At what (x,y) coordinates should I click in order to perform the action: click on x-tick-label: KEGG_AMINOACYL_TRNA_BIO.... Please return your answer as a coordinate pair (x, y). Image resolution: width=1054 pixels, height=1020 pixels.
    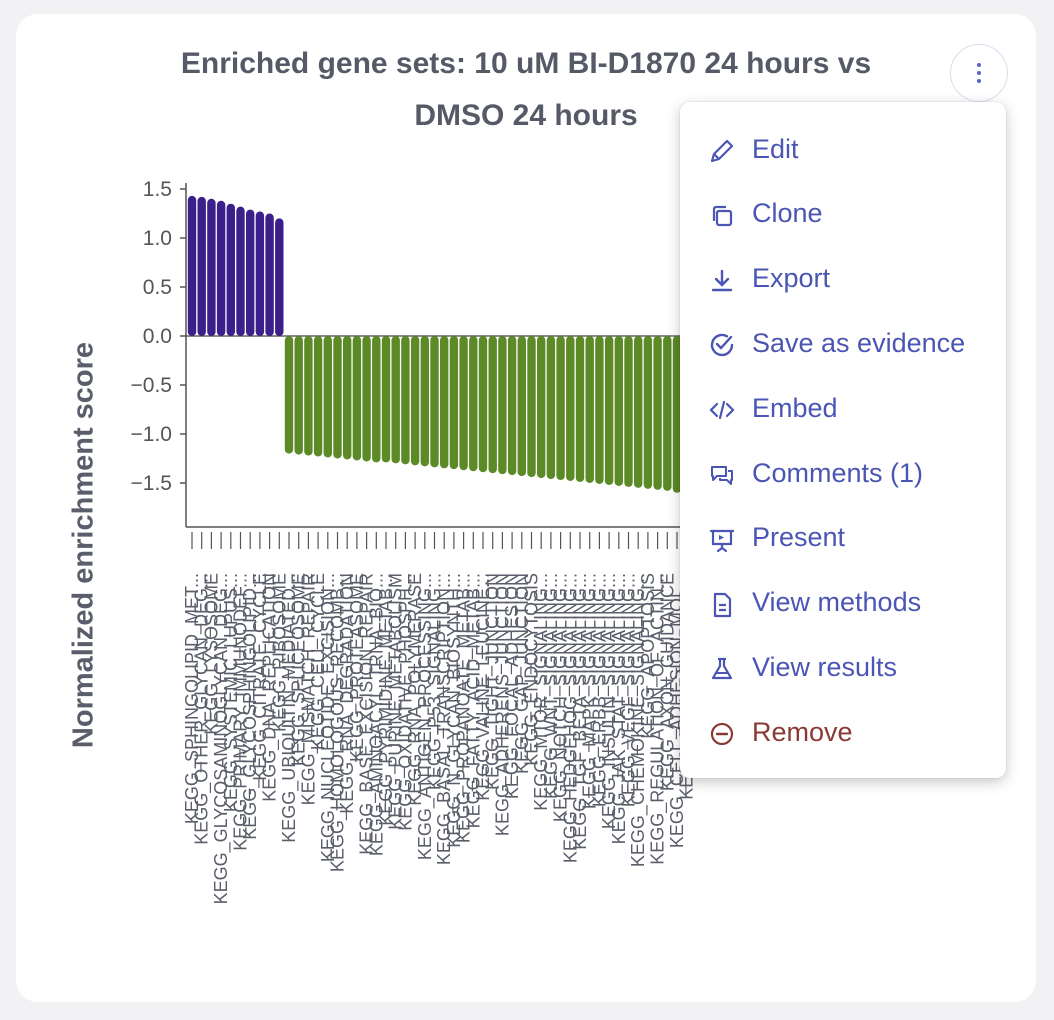
    Looking at the image, I should click on (376, 714).